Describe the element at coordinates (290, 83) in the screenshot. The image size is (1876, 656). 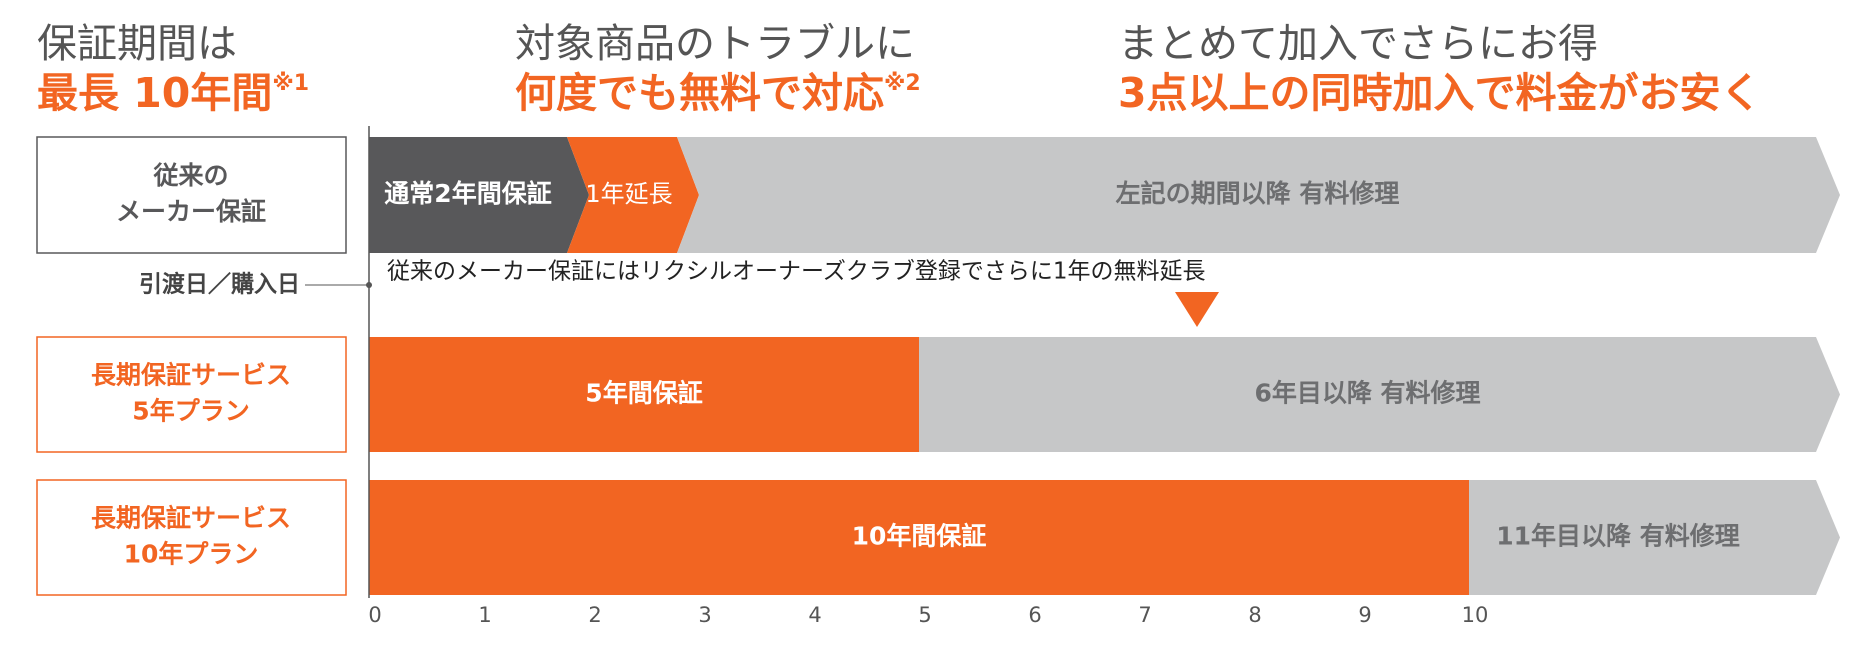
I see `footnote-mark: ※1` at that location.